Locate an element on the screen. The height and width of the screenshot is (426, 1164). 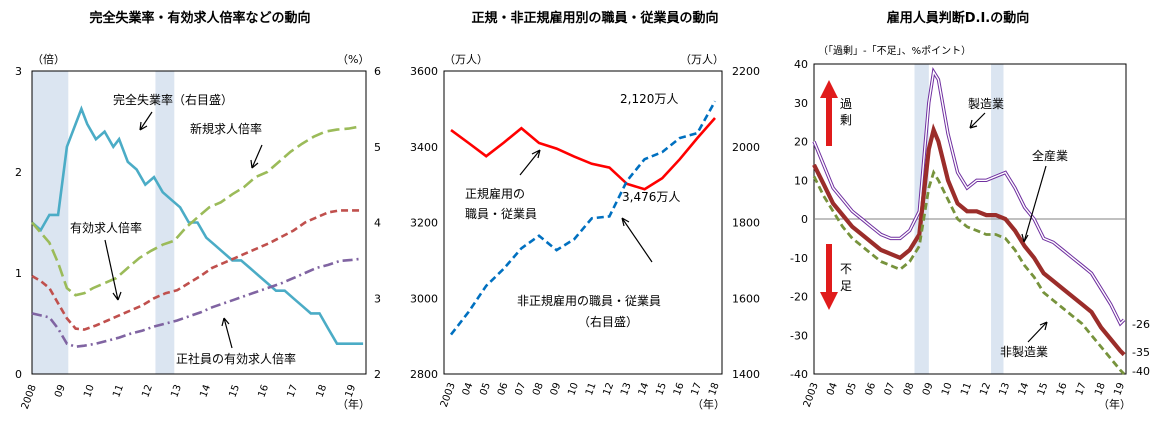
p2-x-tick-label: 2003 is located at coordinates (448, 395).